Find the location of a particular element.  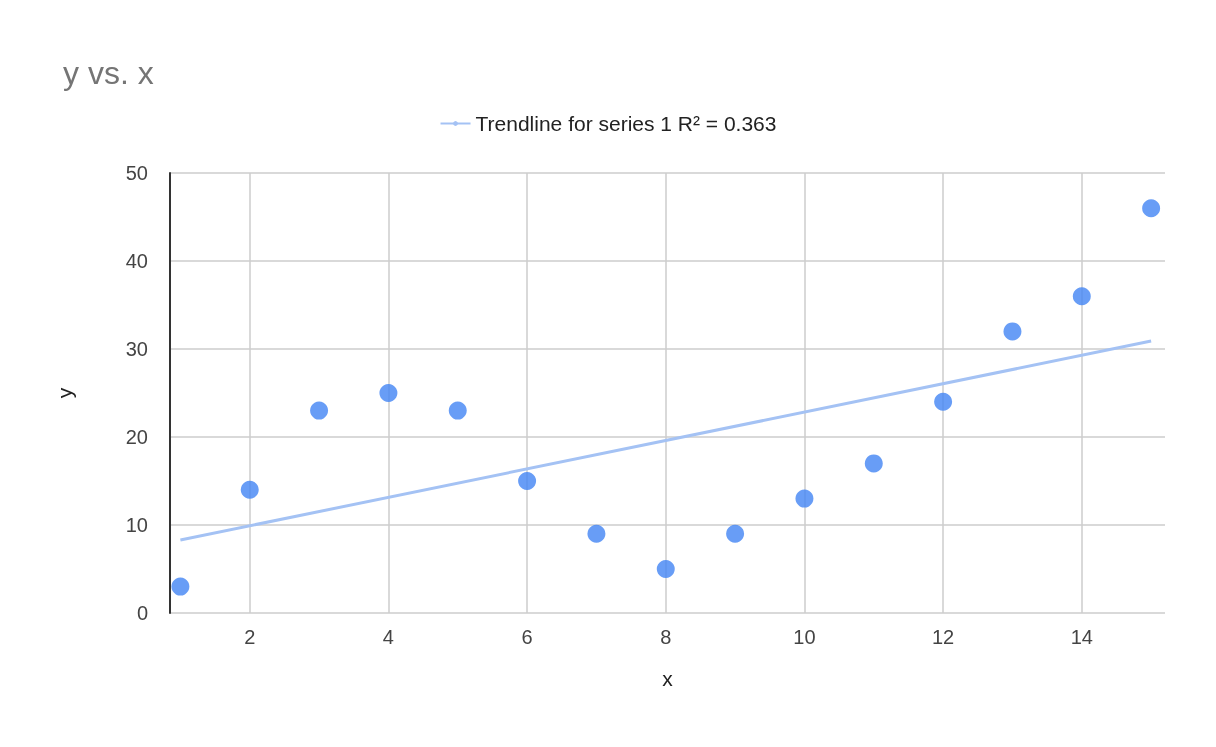

x-tick-label: 4 is located at coordinates (388, 637).